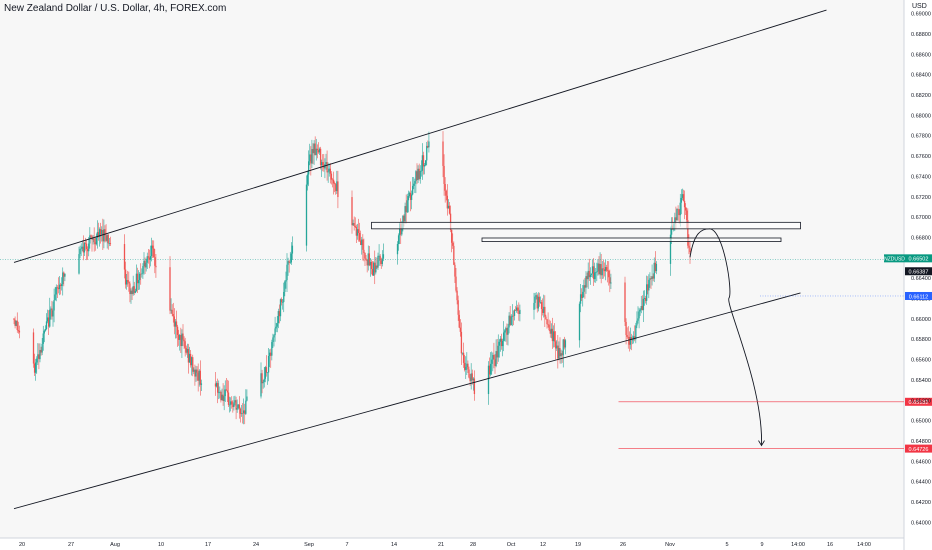  What do you see at coordinates (864, 545) in the screenshot?
I see `time-tick-label: 14:00` at bounding box center [864, 545].